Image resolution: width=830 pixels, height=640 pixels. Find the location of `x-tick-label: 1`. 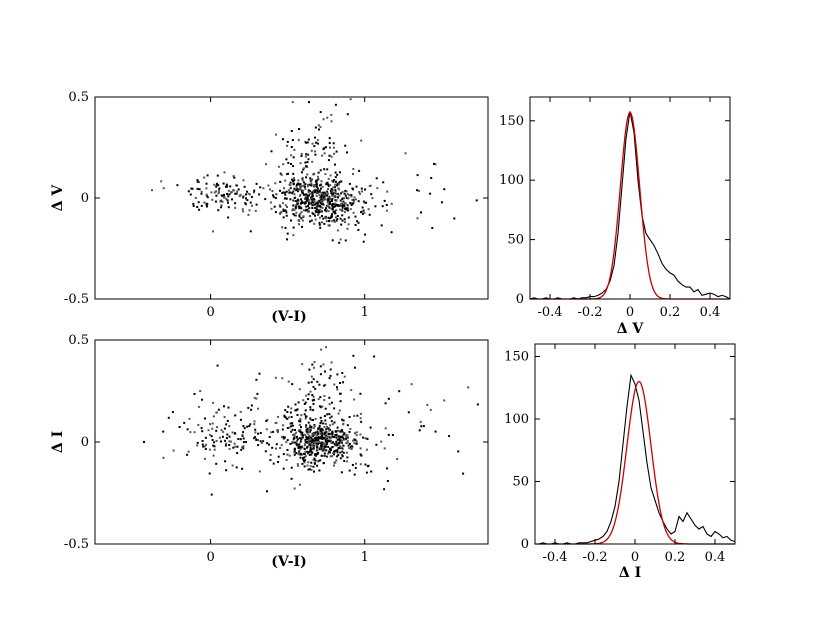

x-tick-label: 1 is located at coordinates (365, 557).